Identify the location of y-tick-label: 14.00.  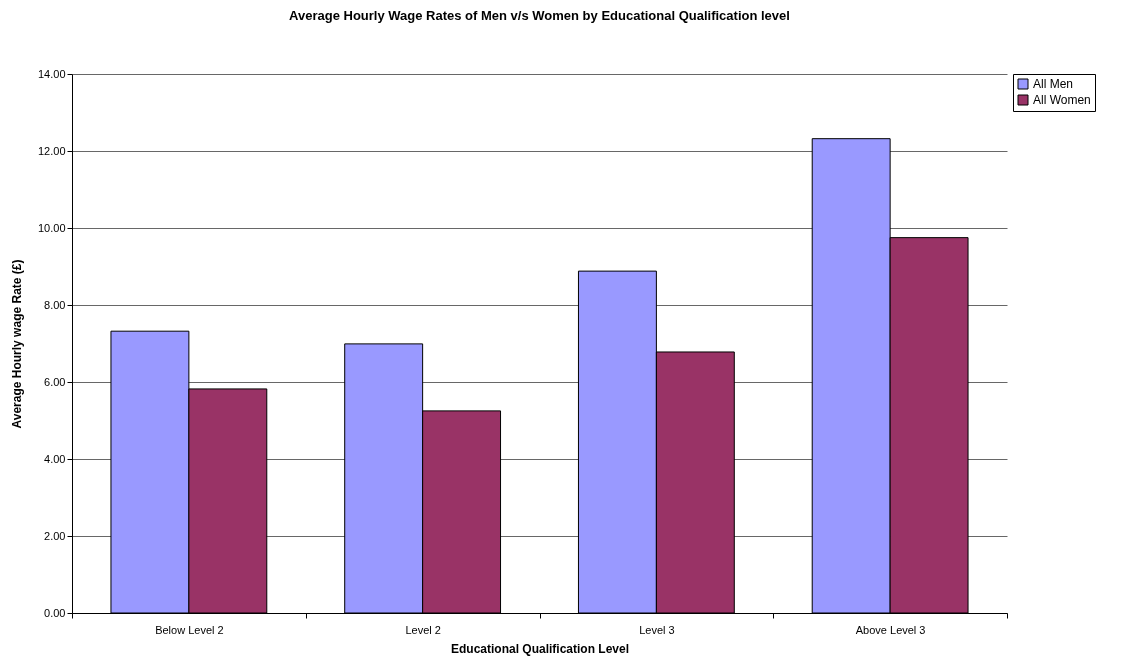
(51, 73).